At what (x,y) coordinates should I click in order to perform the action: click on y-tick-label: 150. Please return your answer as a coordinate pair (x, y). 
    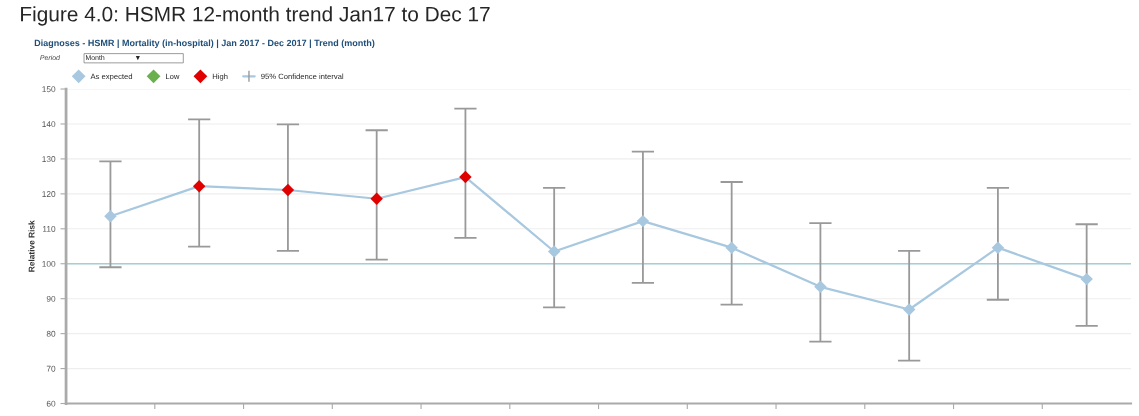
    Looking at the image, I should click on (49, 89).